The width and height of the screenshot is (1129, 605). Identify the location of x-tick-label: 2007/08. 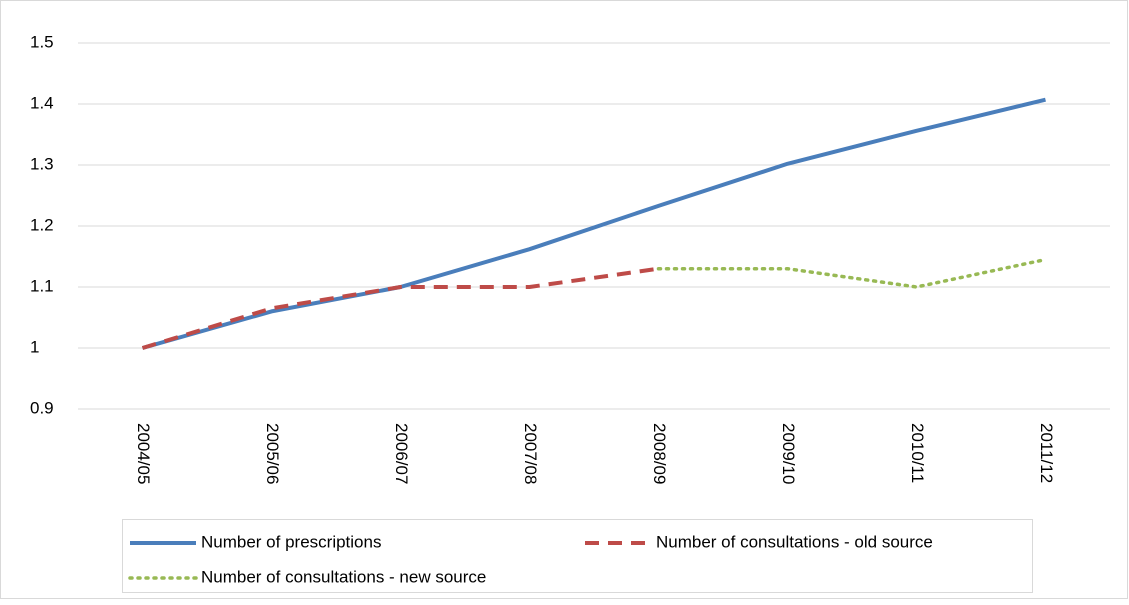
(530, 453).